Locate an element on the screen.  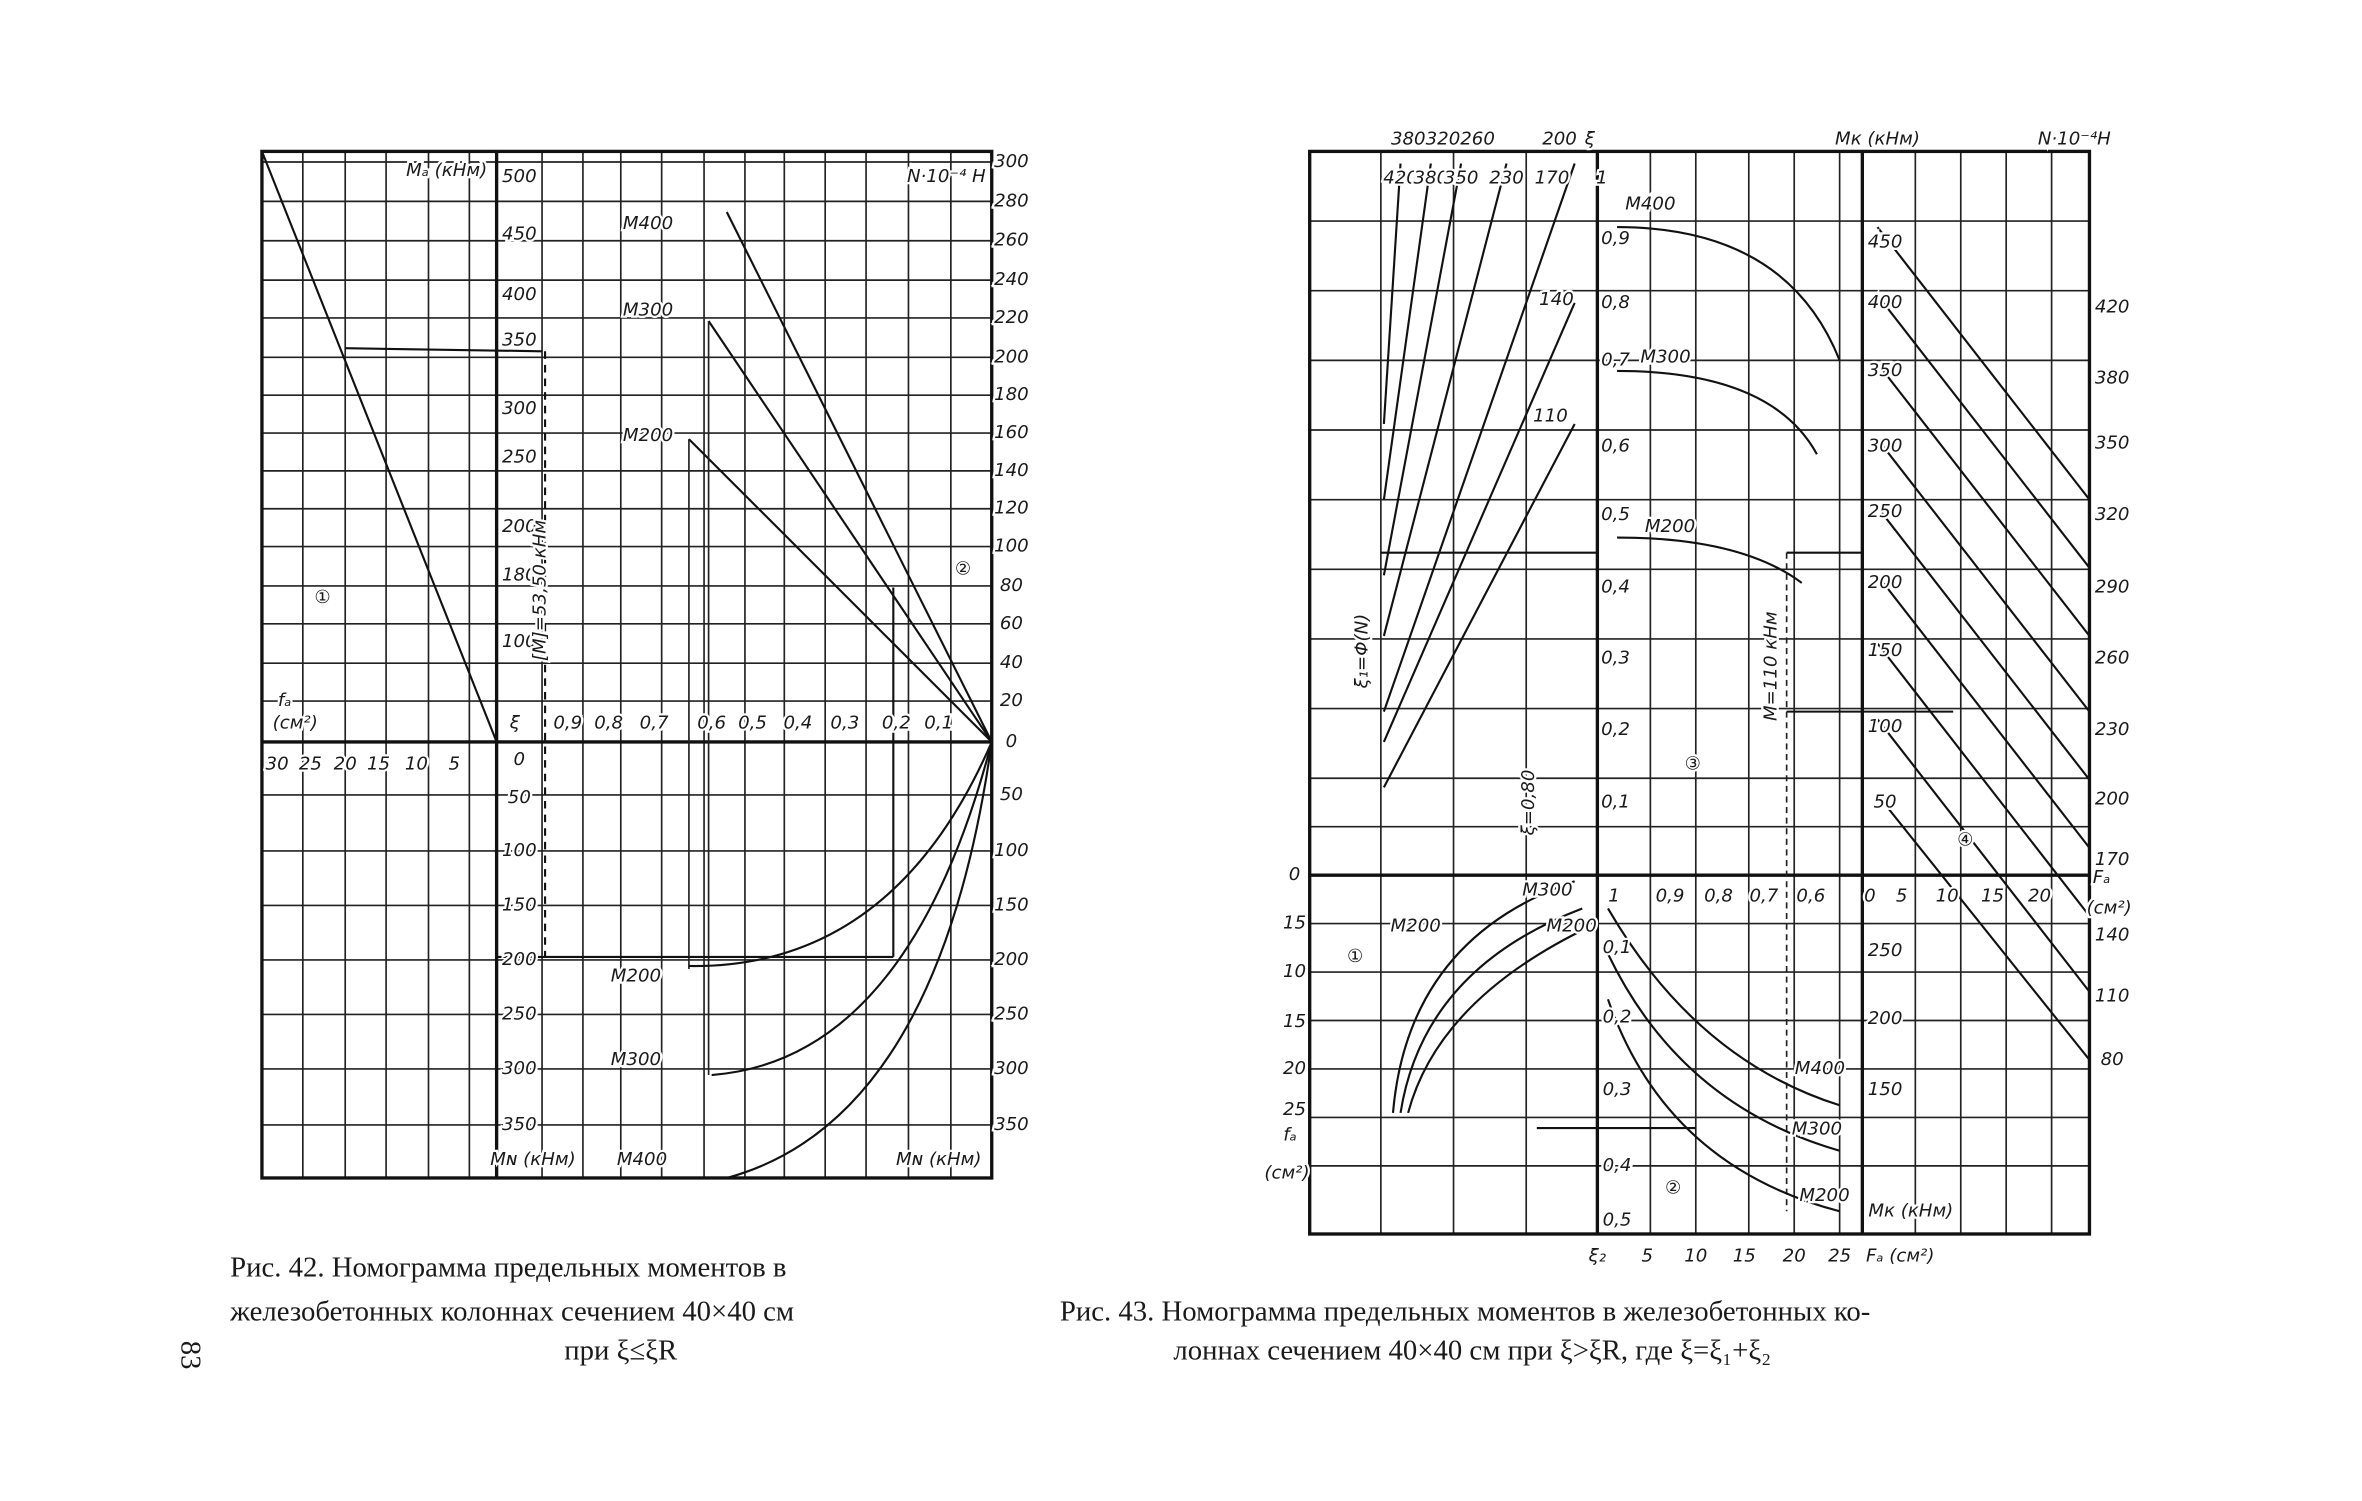
nomo-line is located at coordinates (379, 447).